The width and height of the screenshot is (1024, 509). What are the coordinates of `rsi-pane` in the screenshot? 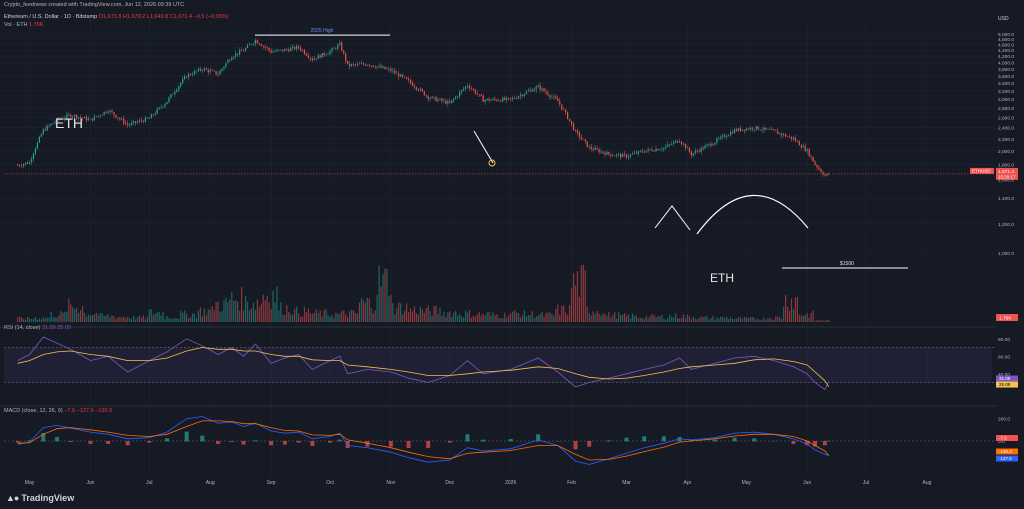 It's located at (498, 358).